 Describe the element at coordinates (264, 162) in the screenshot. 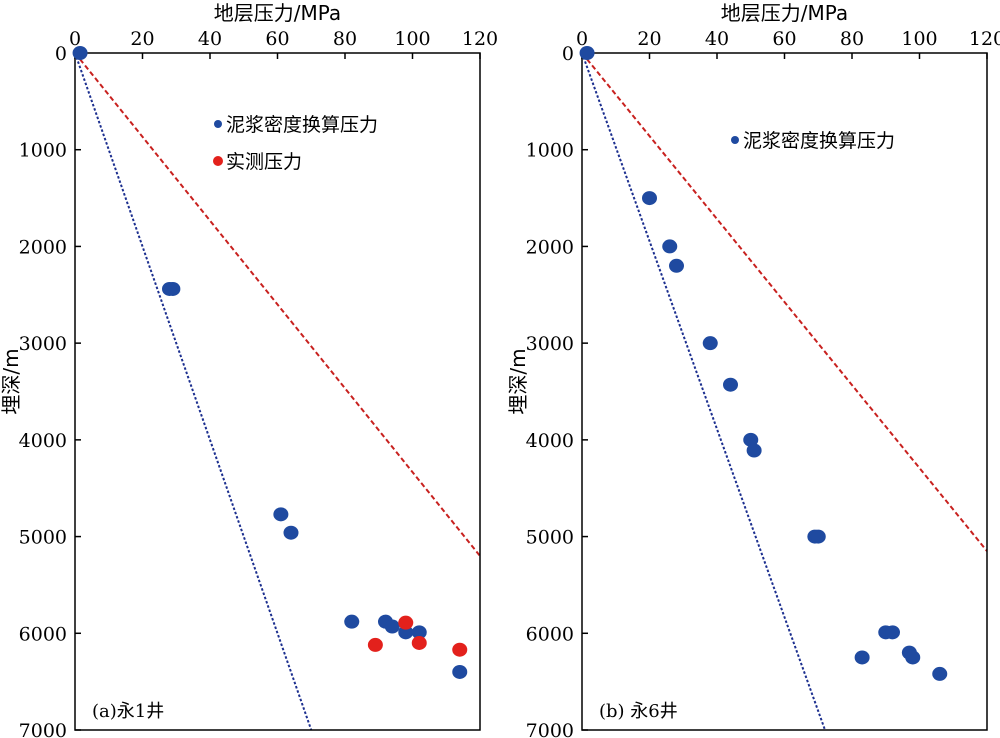

I see `legend-label: 实测压力` at that location.